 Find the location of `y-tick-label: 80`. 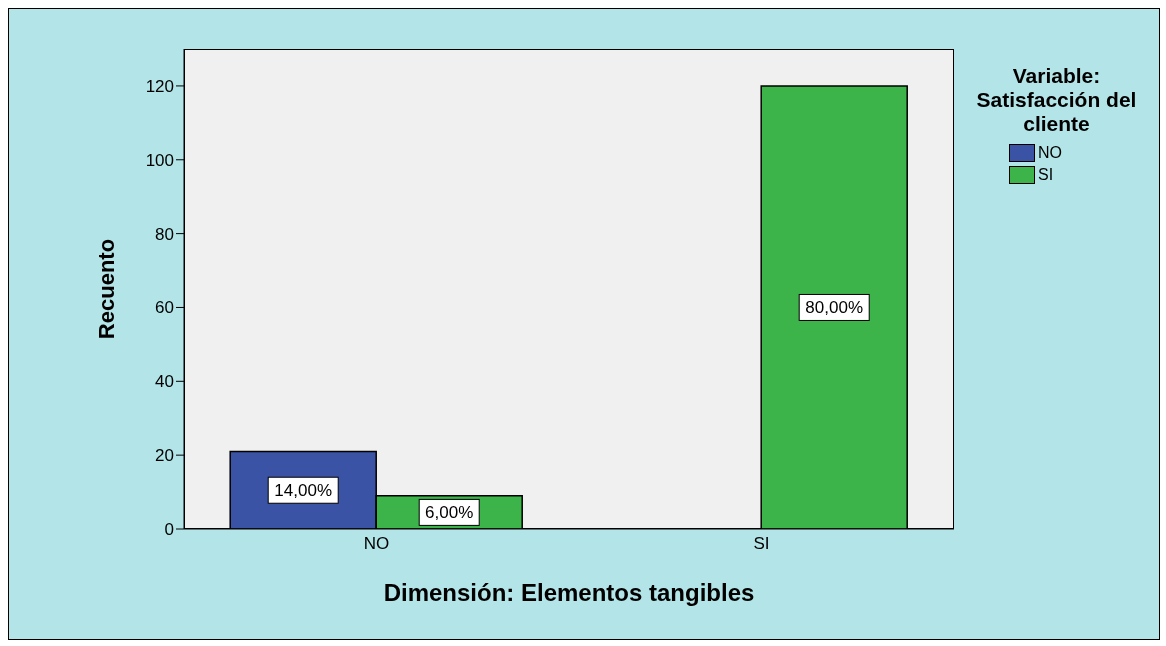

y-tick-label: 80 is located at coordinates (164, 234).